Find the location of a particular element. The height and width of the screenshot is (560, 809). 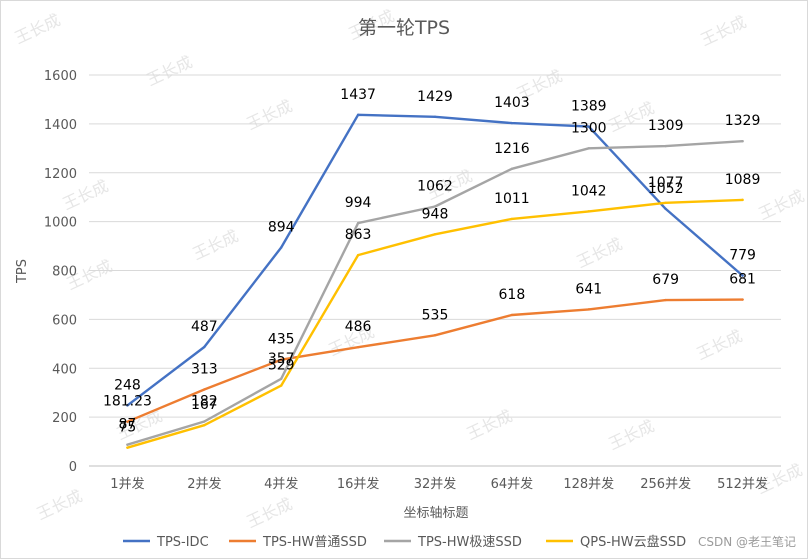

data-label: 948 is located at coordinates (435, 214).